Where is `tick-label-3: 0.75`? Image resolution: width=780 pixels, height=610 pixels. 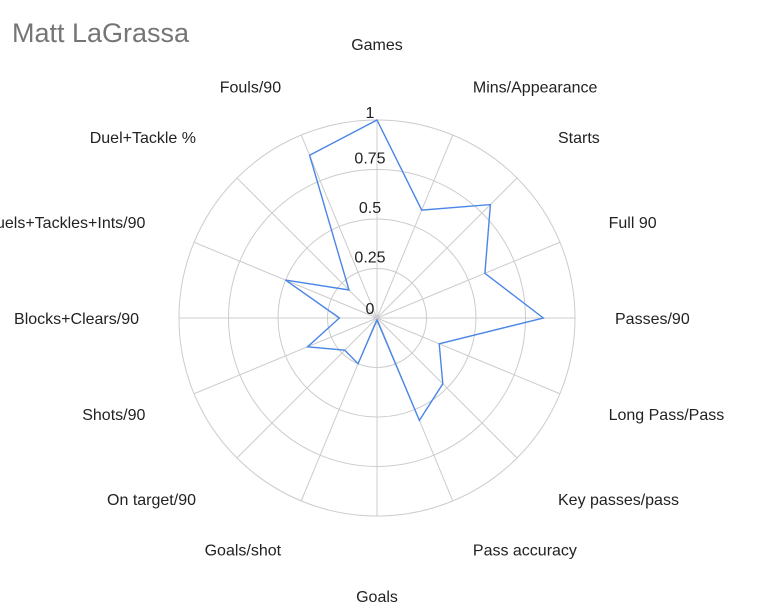
tick-label-3: 0.75 is located at coordinates (369, 159).